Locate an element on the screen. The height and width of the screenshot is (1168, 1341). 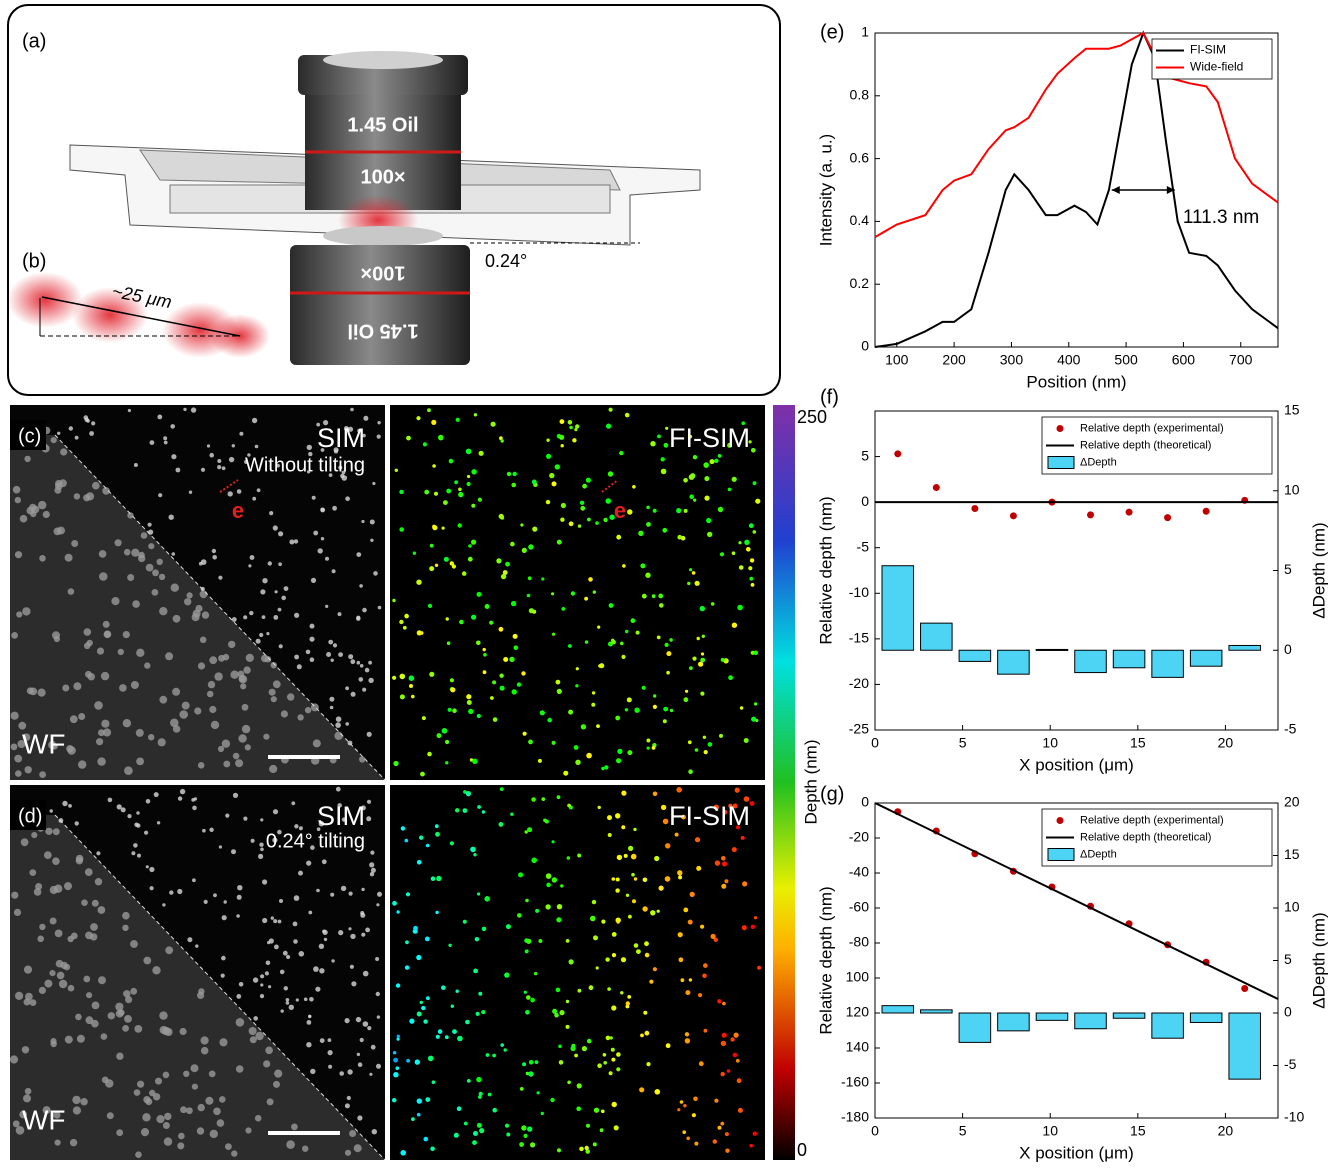
x-axis-label: X position (μm) is located at coordinates (1076, 1152).